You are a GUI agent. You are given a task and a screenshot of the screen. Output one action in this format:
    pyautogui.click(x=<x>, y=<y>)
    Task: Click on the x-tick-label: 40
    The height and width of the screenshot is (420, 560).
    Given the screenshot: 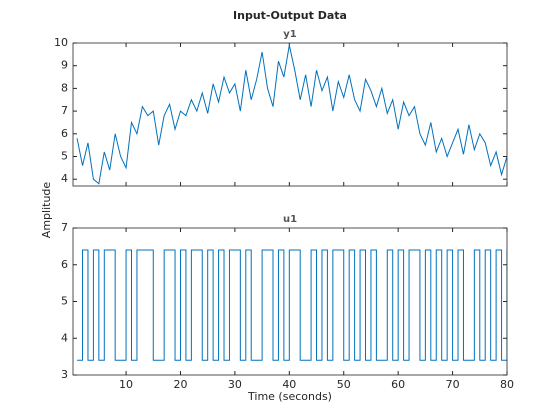 What is the action you would take?
    pyautogui.click(x=289, y=384)
    